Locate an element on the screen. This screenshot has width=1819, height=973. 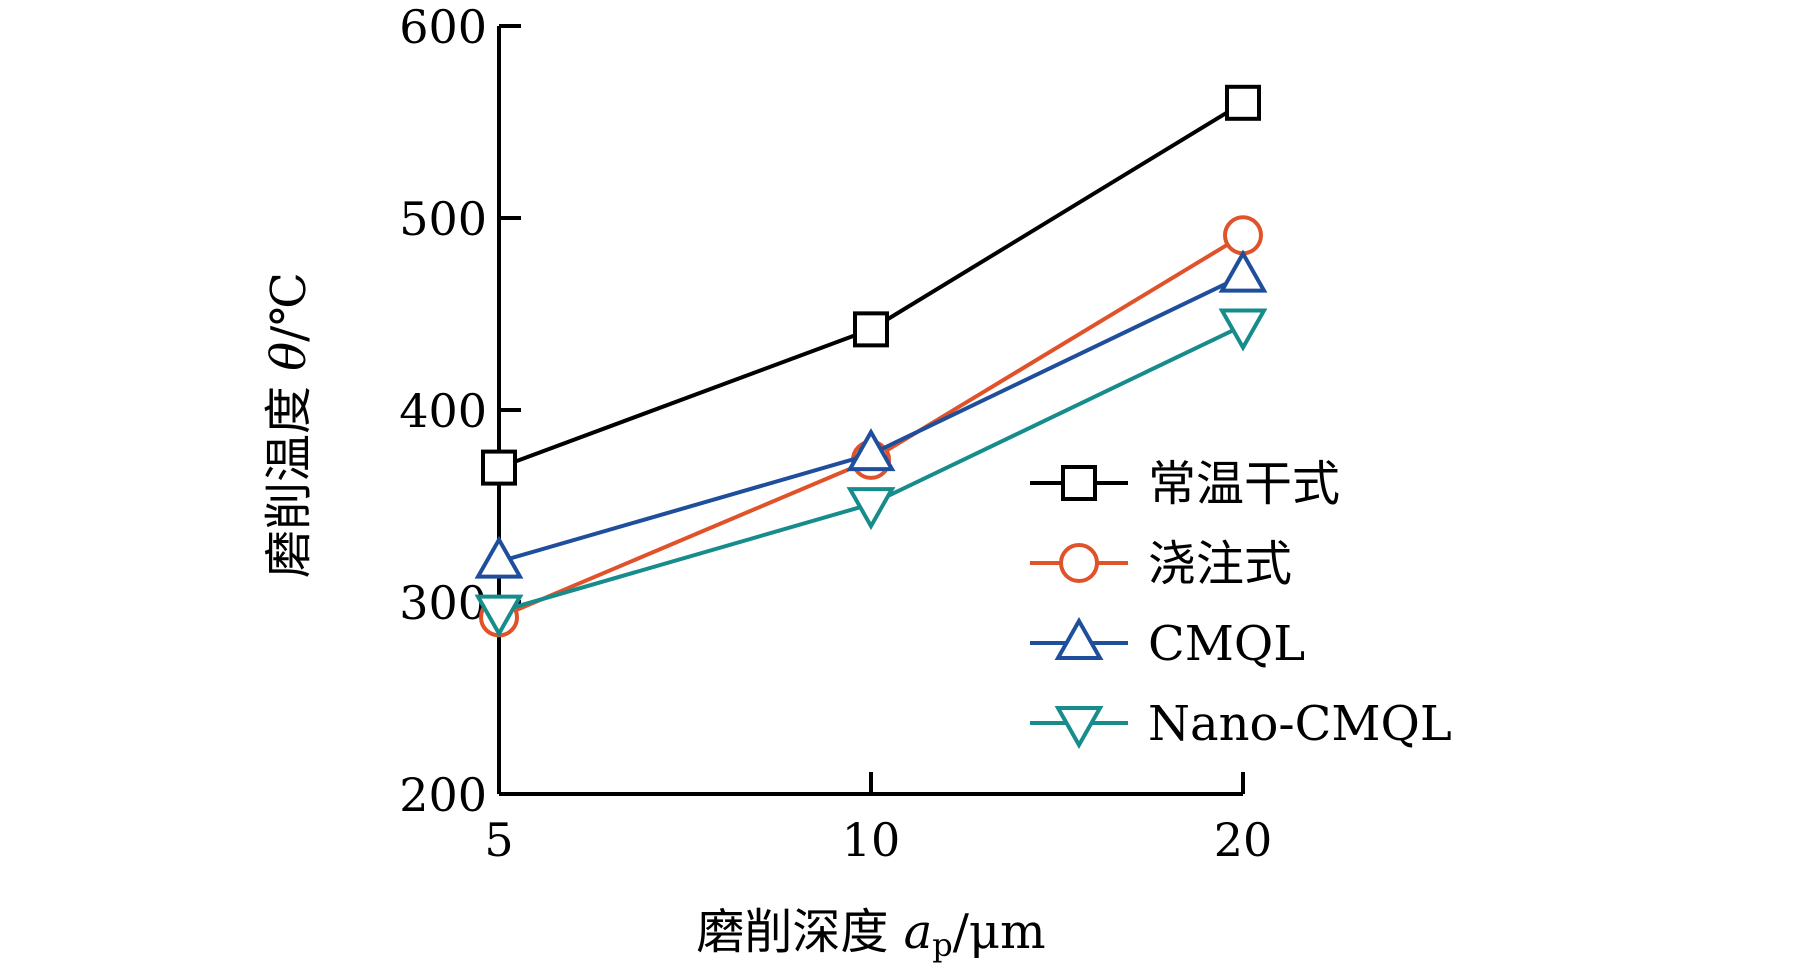
x-axis-ticks: 5 10 20 is located at coordinates (878, 819).